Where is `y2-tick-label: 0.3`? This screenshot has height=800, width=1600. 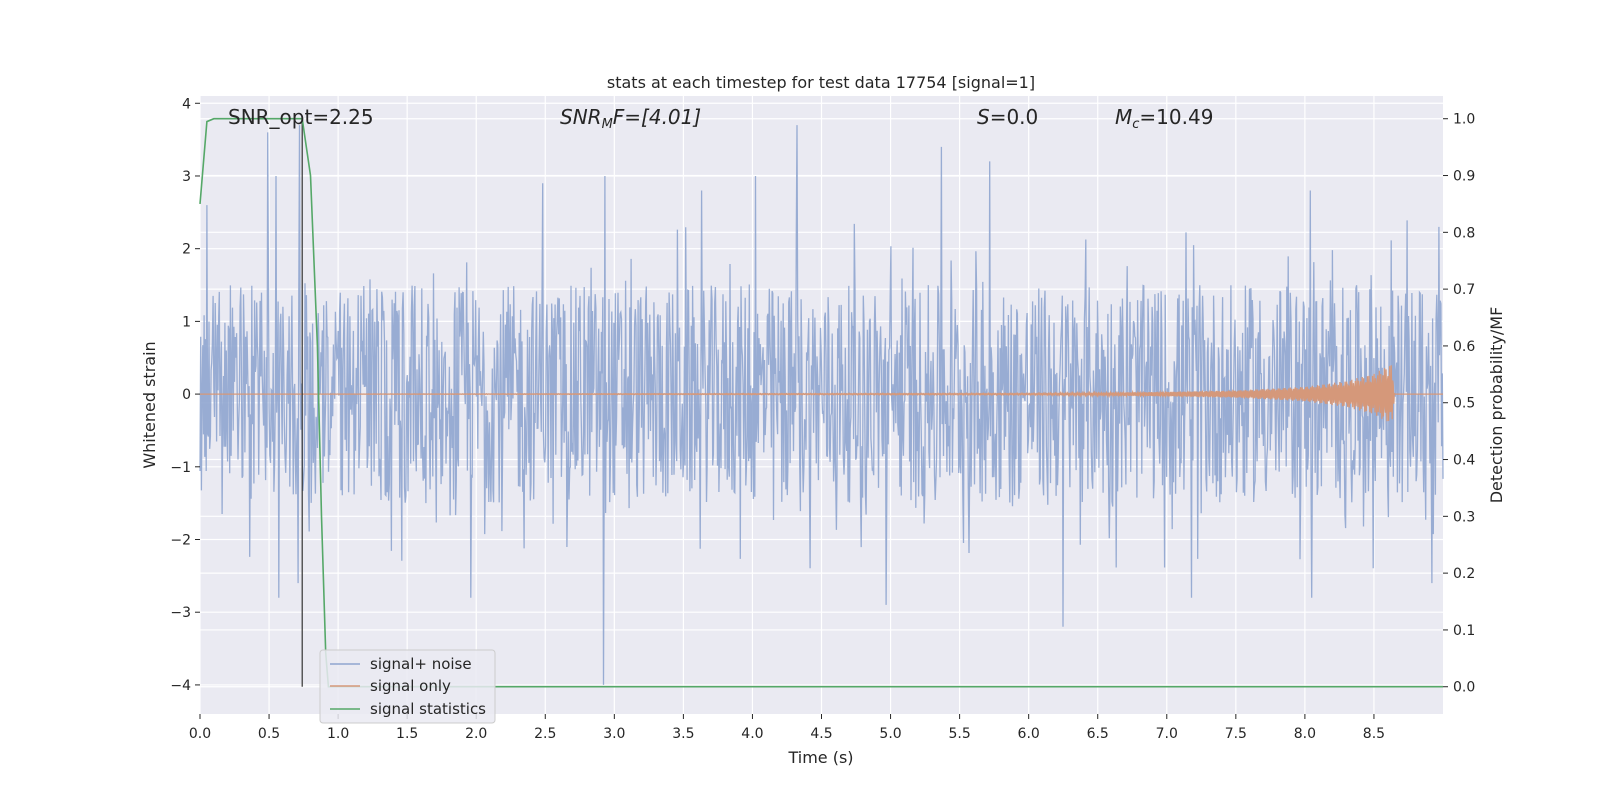
y2-tick-label: 0.3 is located at coordinates (1464, 517).